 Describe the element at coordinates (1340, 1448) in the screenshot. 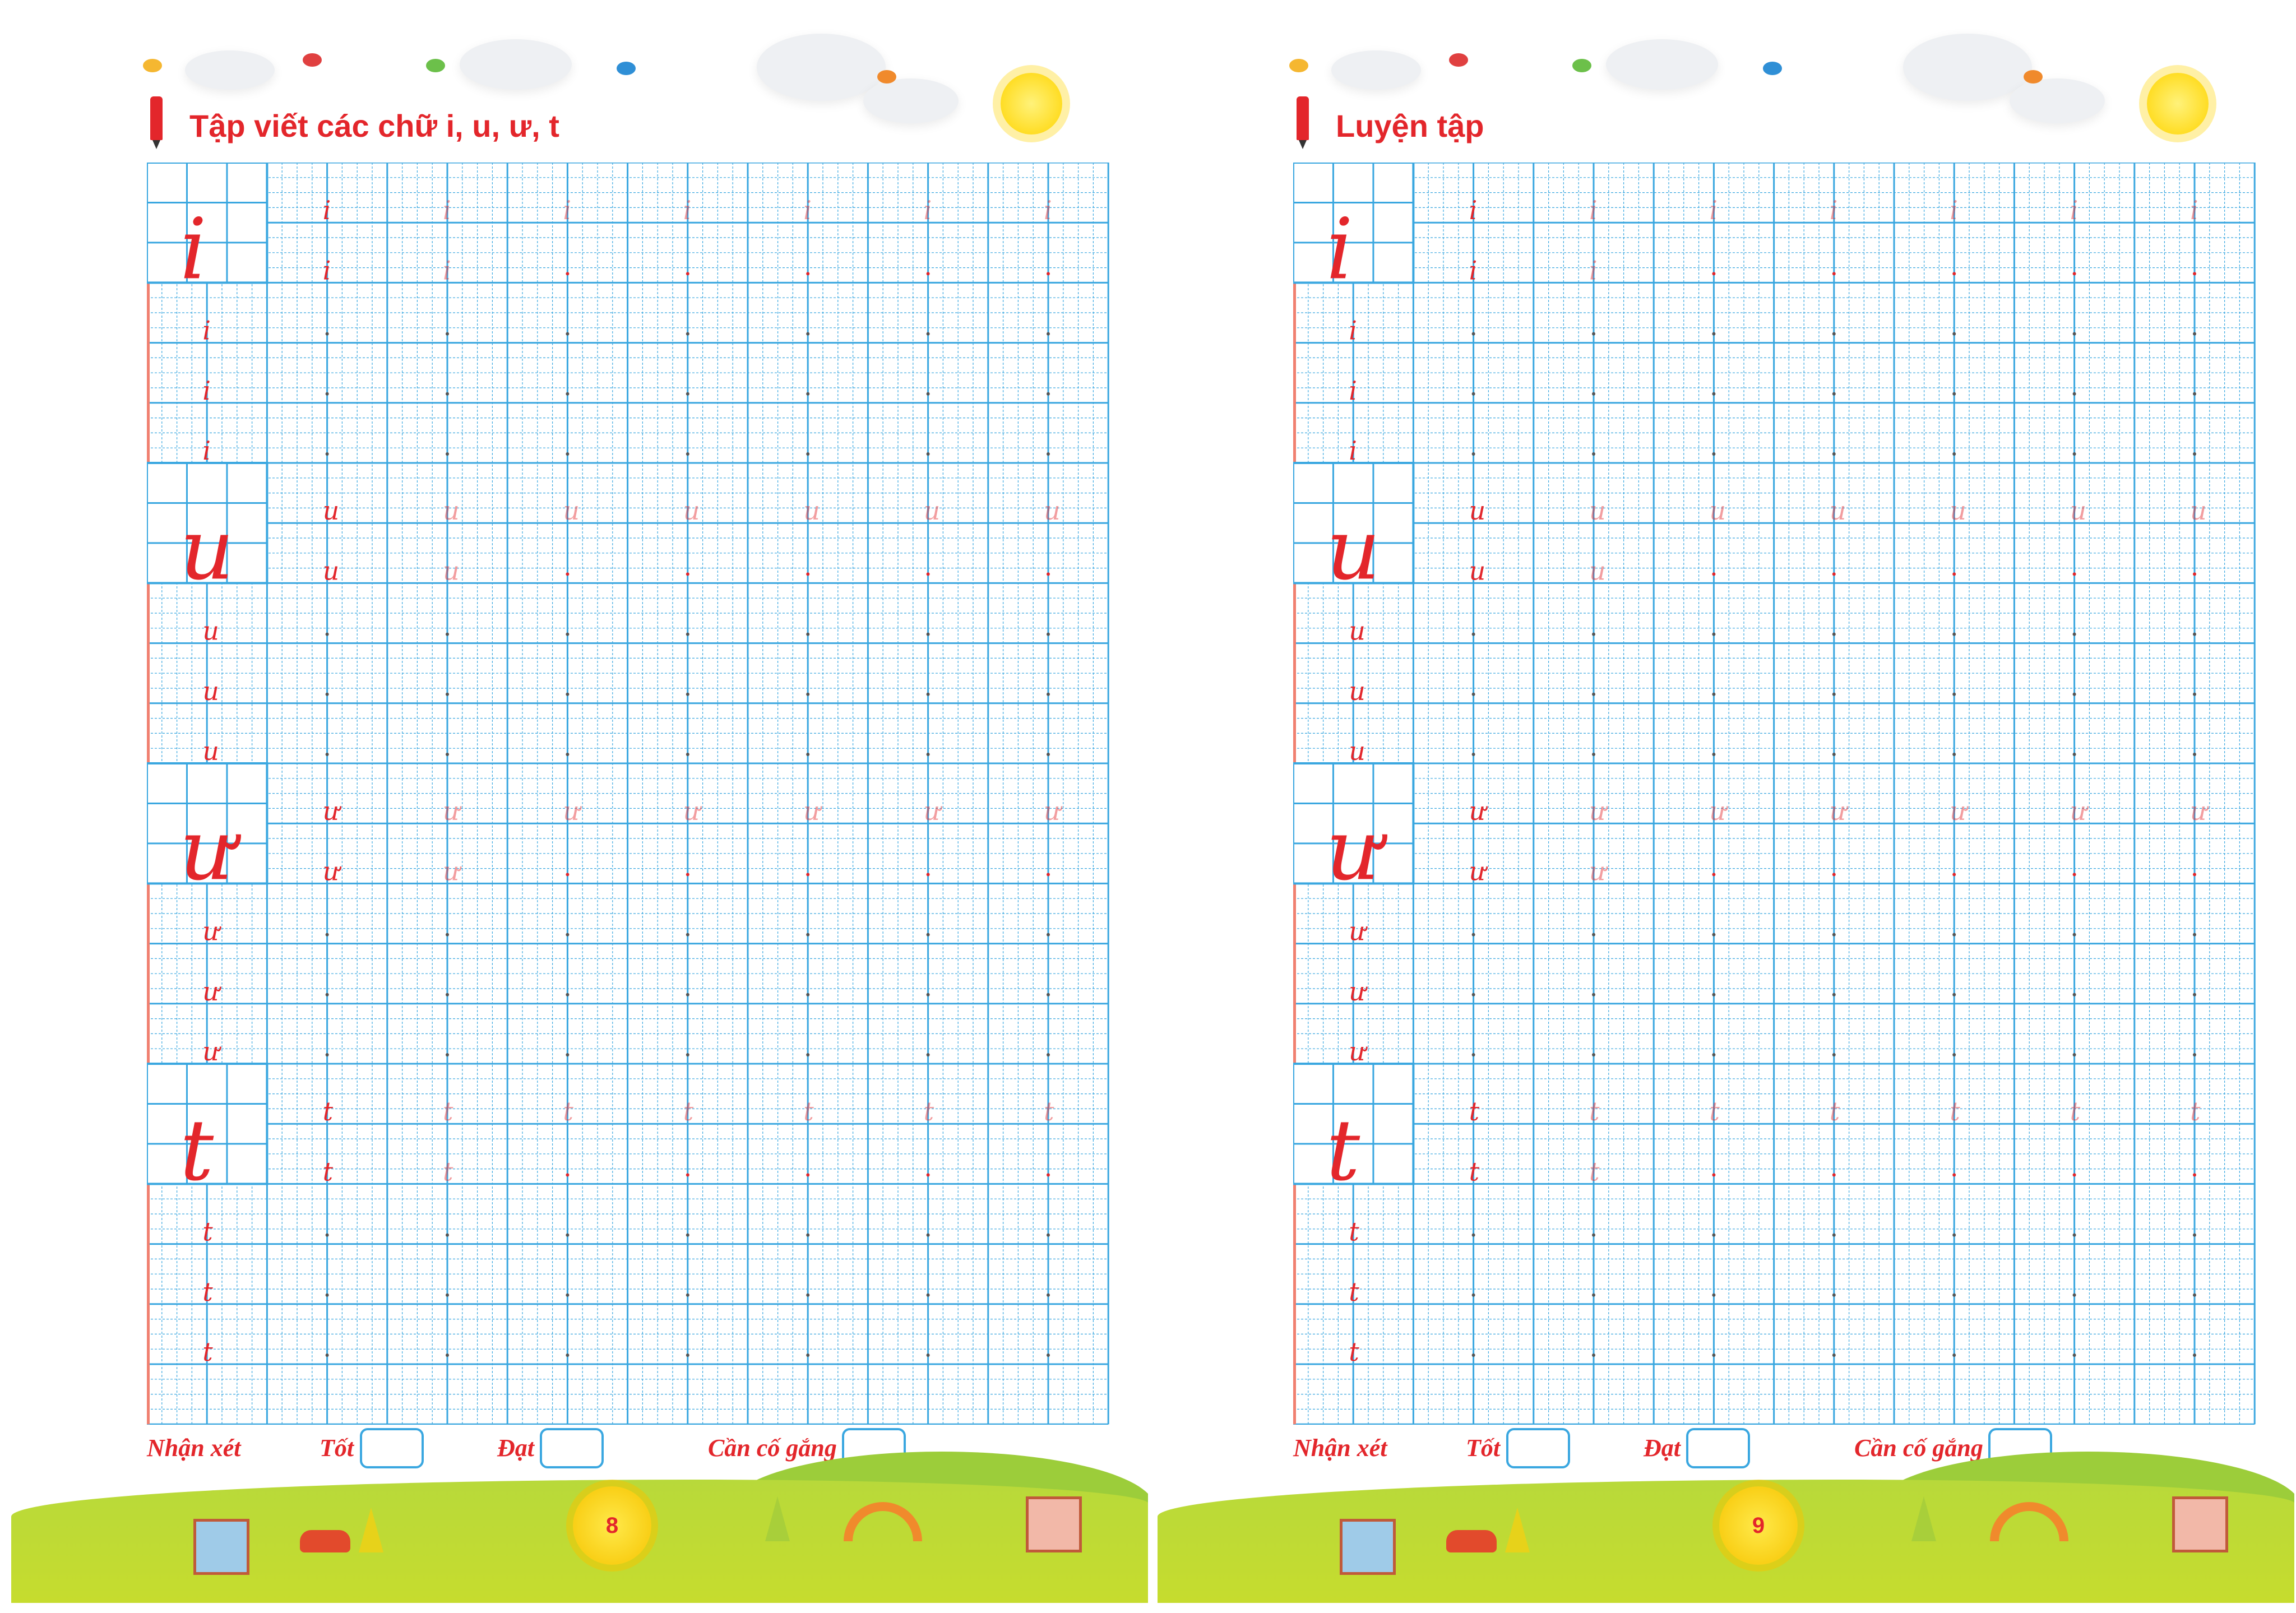

I see `comment-label: Nhận xét` at that location.